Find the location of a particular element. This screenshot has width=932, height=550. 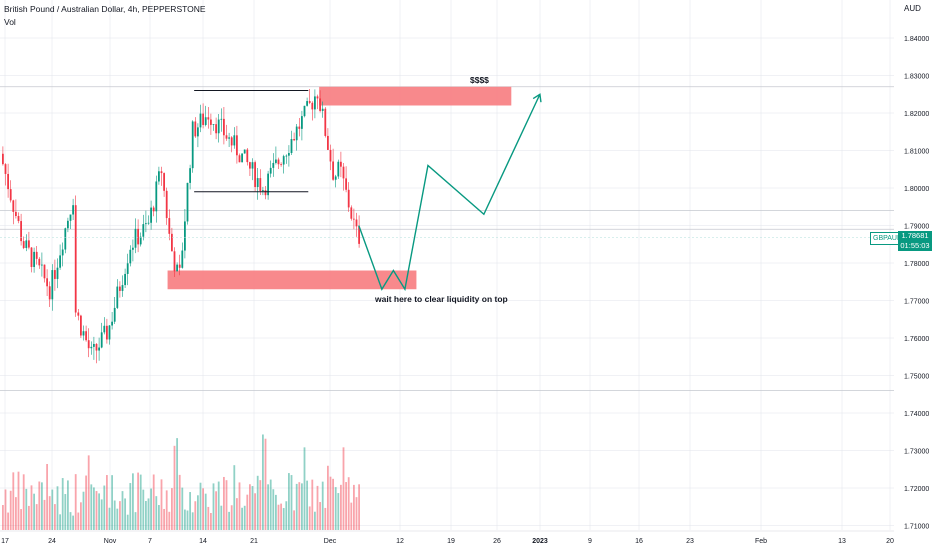

time-tick-label: 12 is located at coordinates (400, 541).